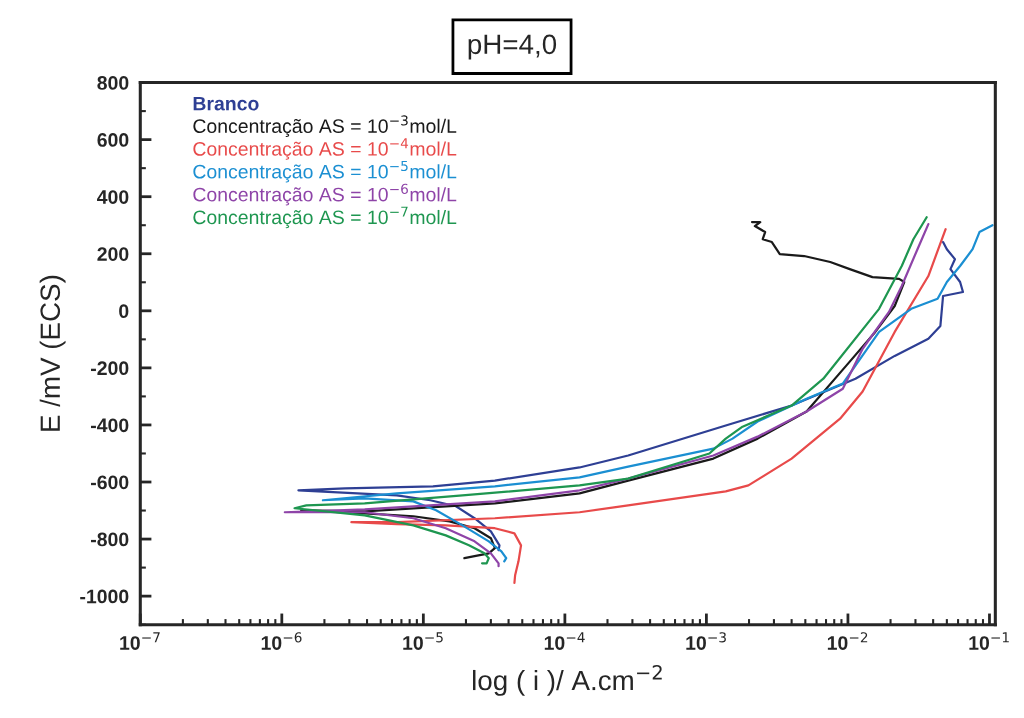 The height and width of the screenshot is (718, 1024). What do you see at coordinates (110, 539) in the screenshot?
I see `y-tick-label: -800` at bounding box center [110, 539].